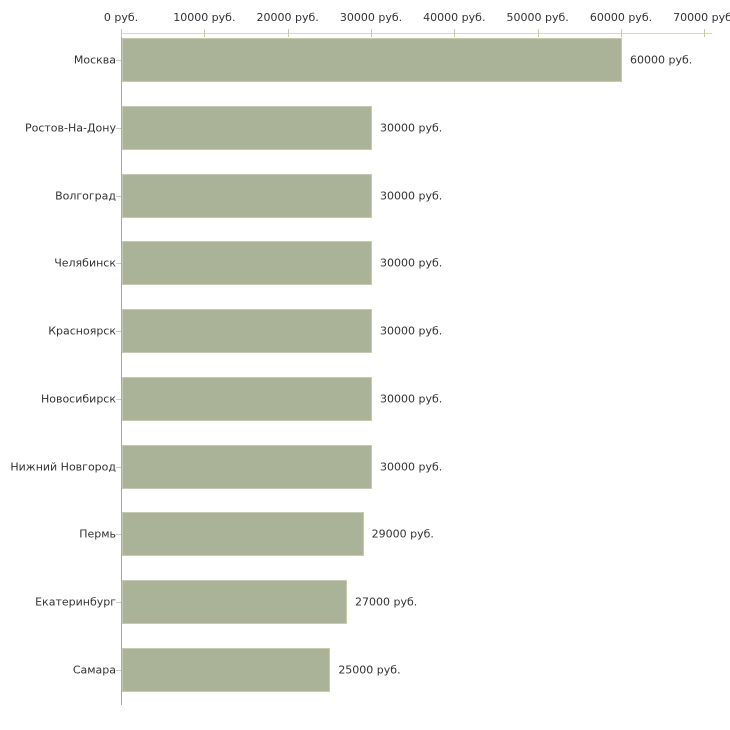  I want to click on y-axis-line, so click(121, 369).